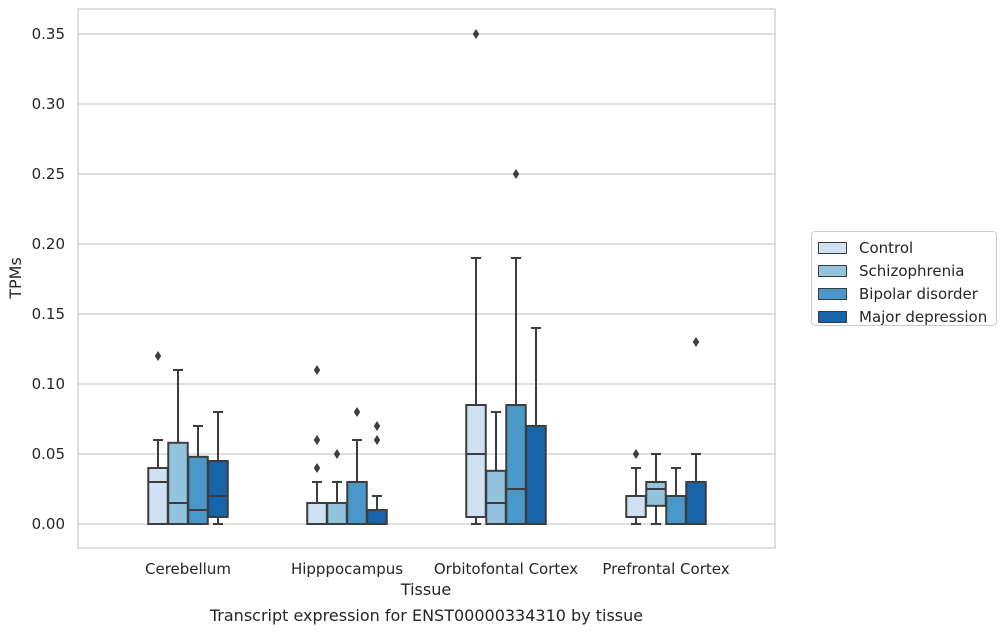 This screenshot has width=1007, height=634. I want to click on x-axis-label: Tissue, so click(425, 589).